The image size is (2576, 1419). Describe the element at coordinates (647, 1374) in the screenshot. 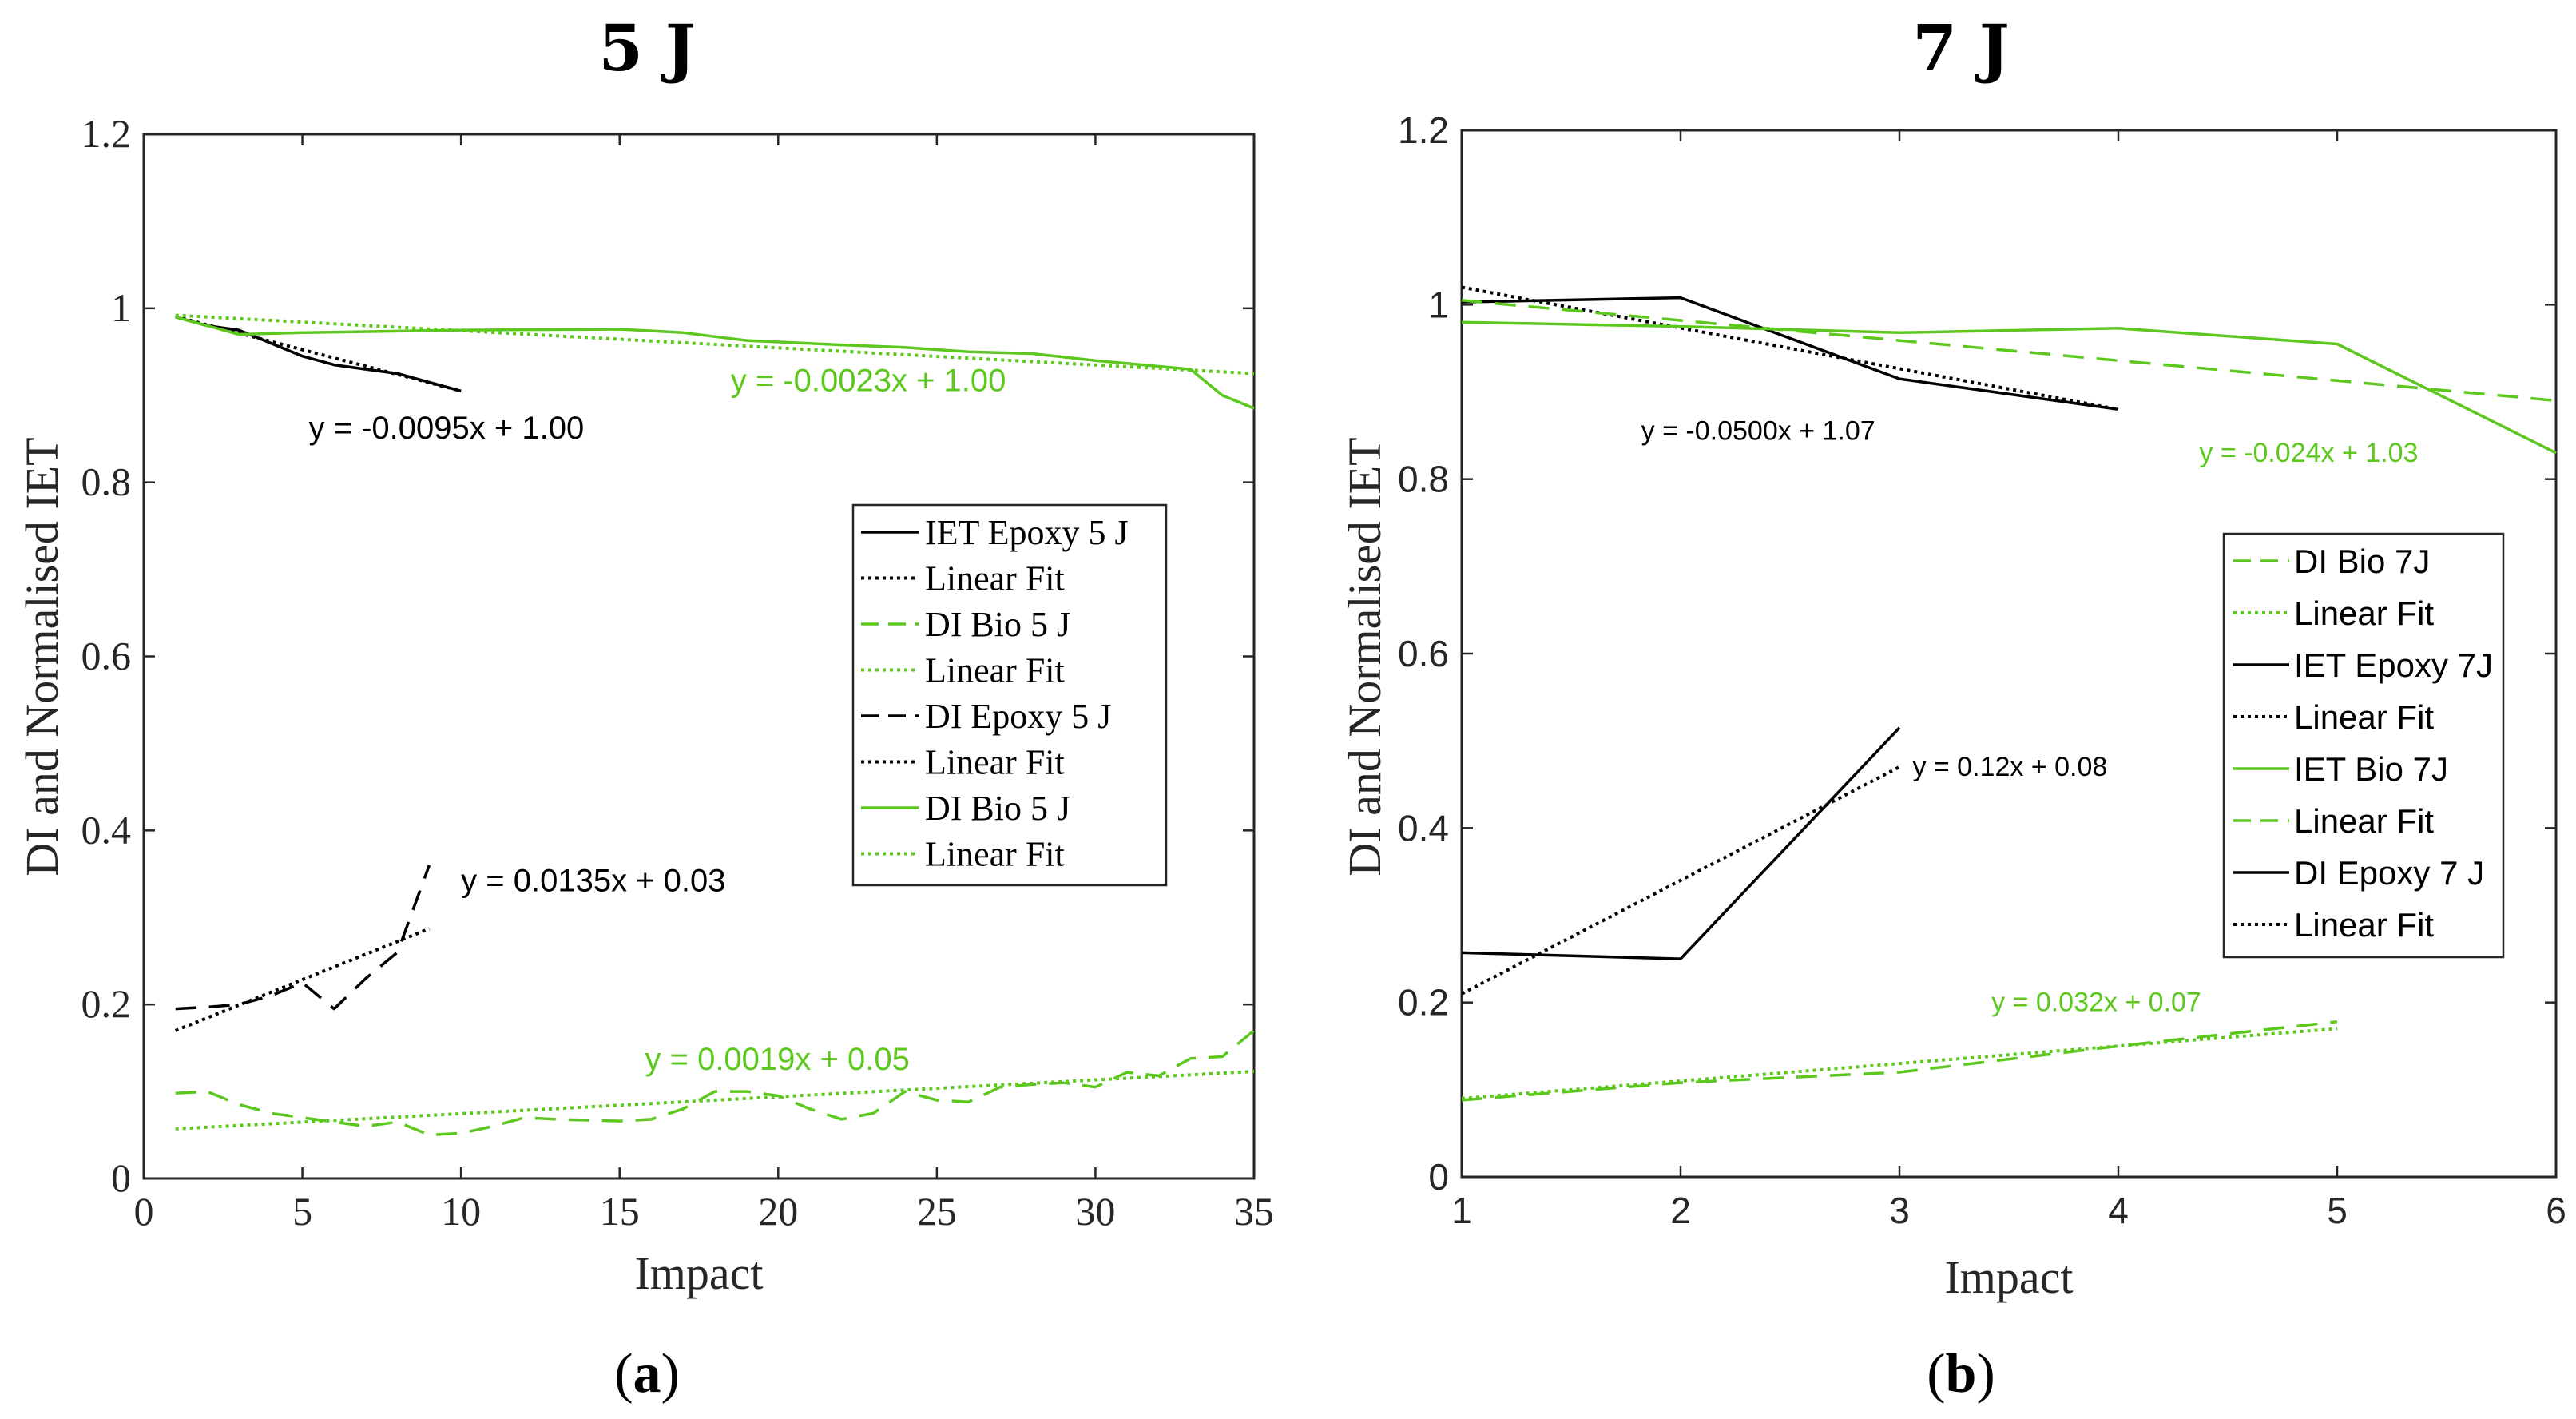

I see `chart-a-panel-label: (a)` at that location.